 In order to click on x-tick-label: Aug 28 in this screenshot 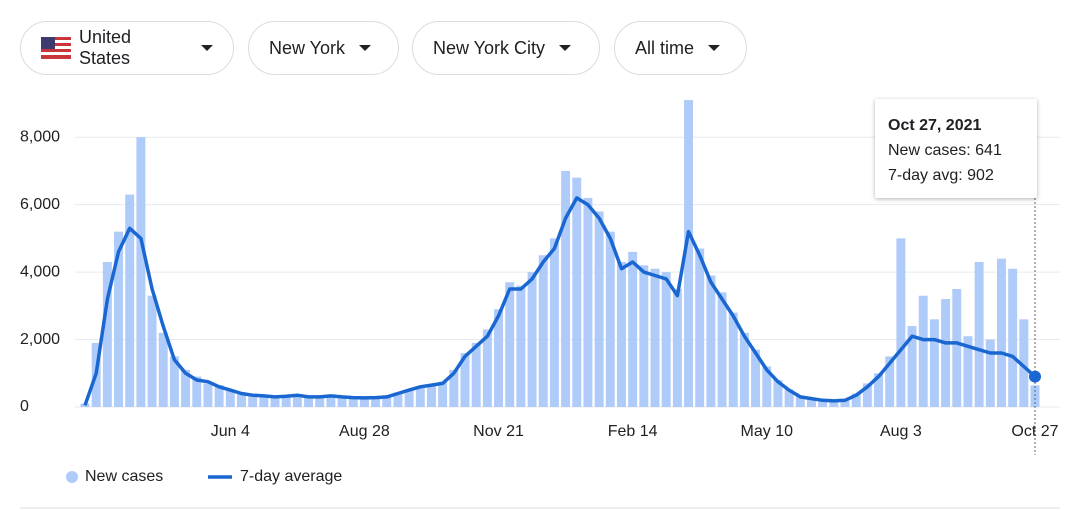, I will do `click(364, 431)`.